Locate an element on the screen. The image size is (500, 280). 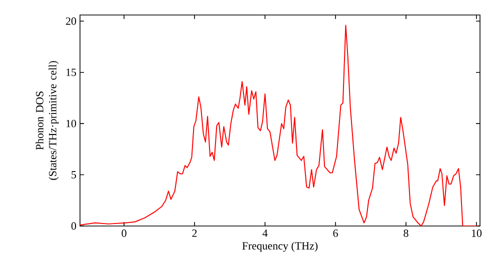
y-tick-label: 15 is located at coordinates (71, 72).